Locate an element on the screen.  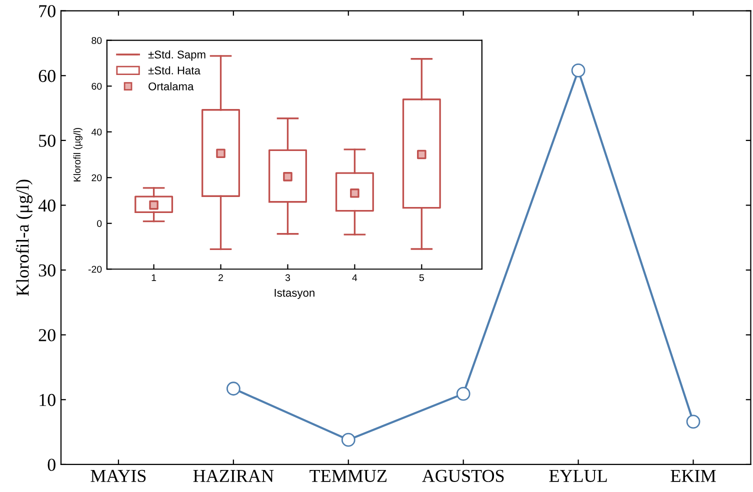
y-tick-label: -20 is located at coordinates (95, 269).